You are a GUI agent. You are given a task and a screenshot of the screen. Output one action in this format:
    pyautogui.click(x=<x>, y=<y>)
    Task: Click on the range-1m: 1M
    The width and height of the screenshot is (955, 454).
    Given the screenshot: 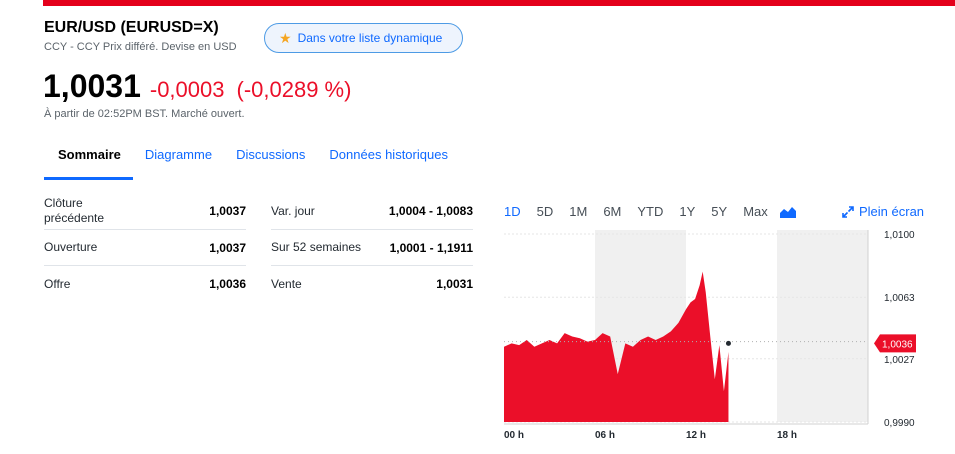 What is the action you would take?
    pyautogui.click(x=578, y=211)
    